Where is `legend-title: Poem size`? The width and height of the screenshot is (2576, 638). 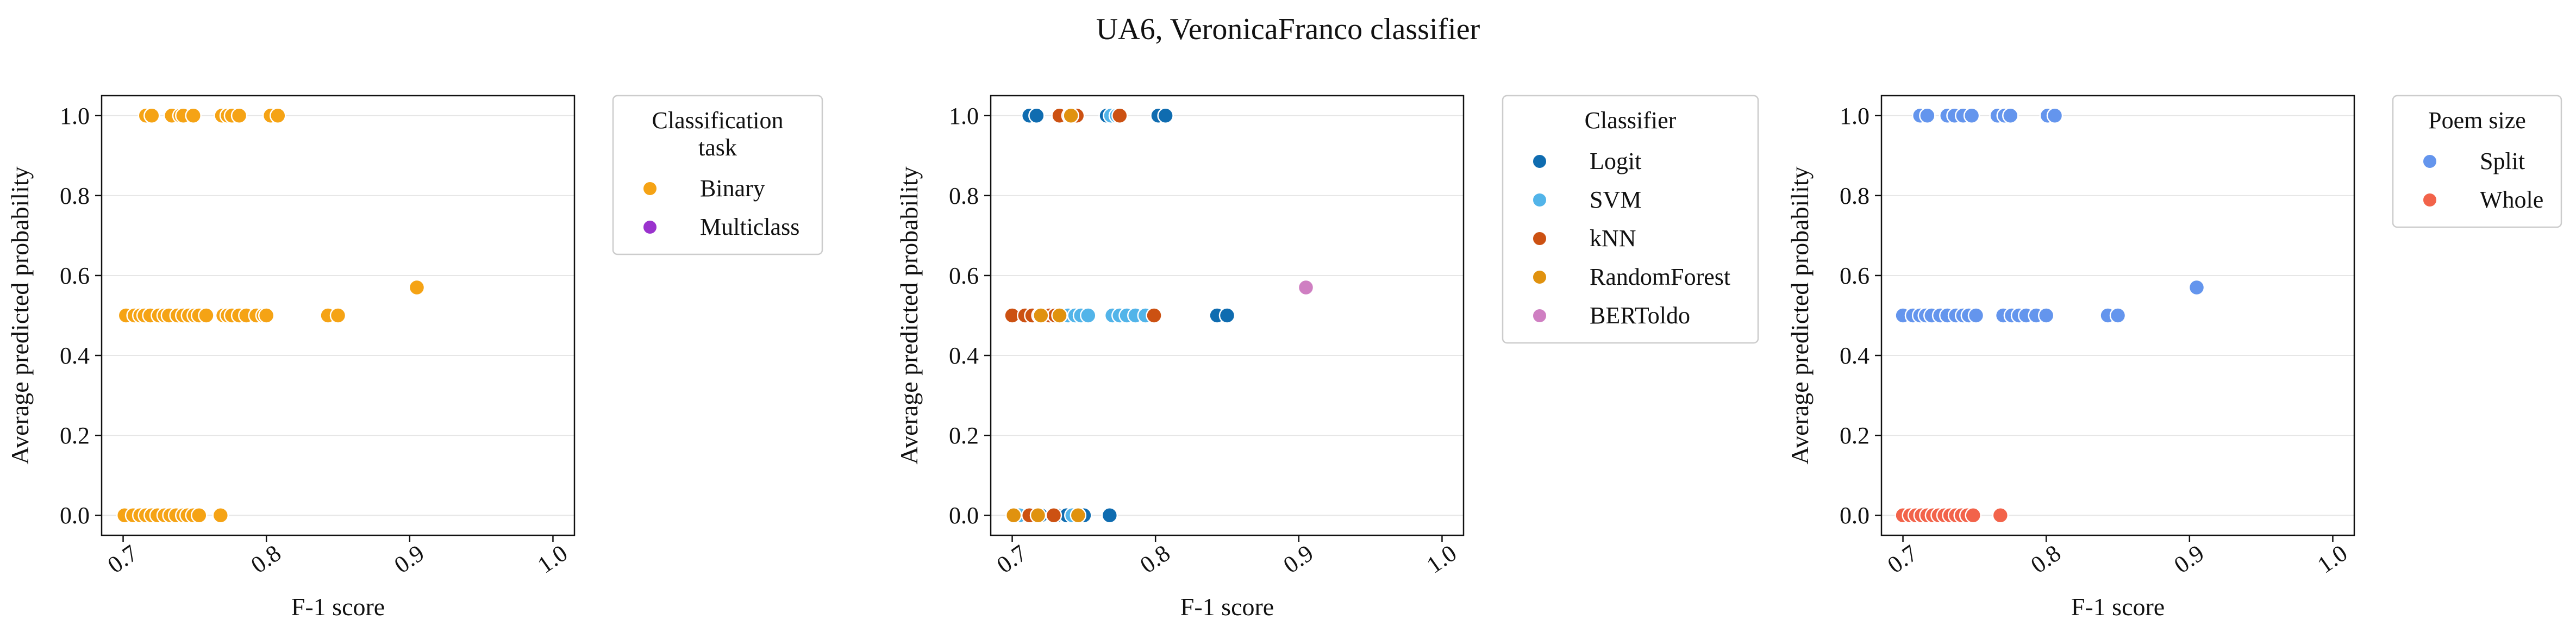
legend-title: Poem size is located at coordinates (2477, 120).